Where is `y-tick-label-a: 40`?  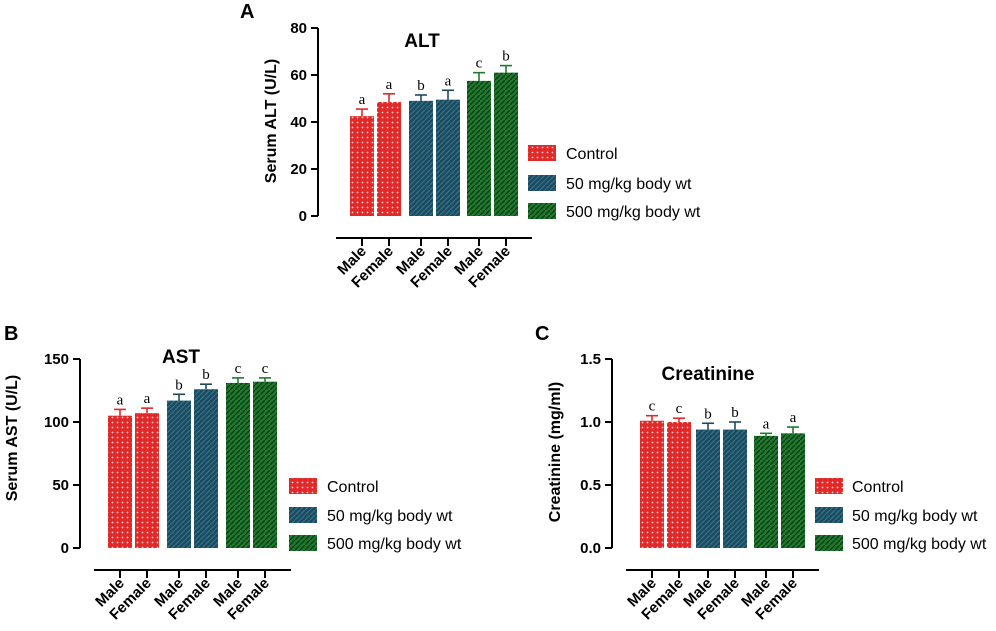
y-tick-label-a: 40 is located at coordinates (298, 122).